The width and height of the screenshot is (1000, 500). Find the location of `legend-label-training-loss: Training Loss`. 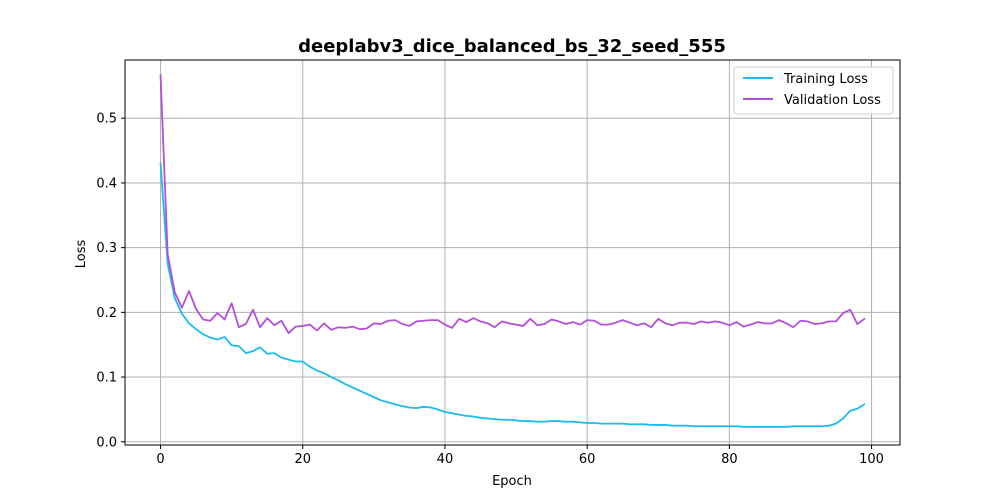

legend-label-training-loss: Training Loss is located at coordinates (825, 79).